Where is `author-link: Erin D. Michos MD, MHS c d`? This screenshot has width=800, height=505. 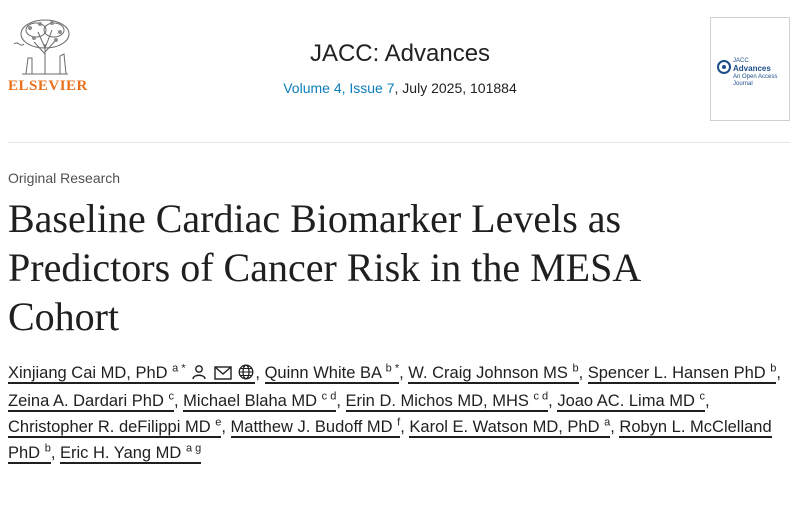
author-link: Erin D. Michos MD, MHS c d is located at coordinates (447, 401).